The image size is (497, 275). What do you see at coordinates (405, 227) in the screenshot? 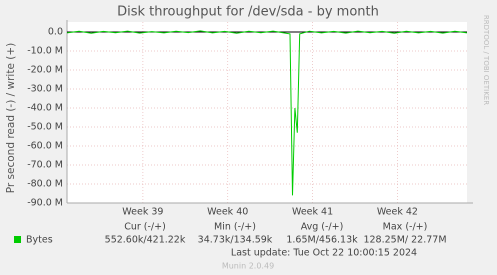
I see `legend-header: Max (-/+)` at bounding box center [405, 227].